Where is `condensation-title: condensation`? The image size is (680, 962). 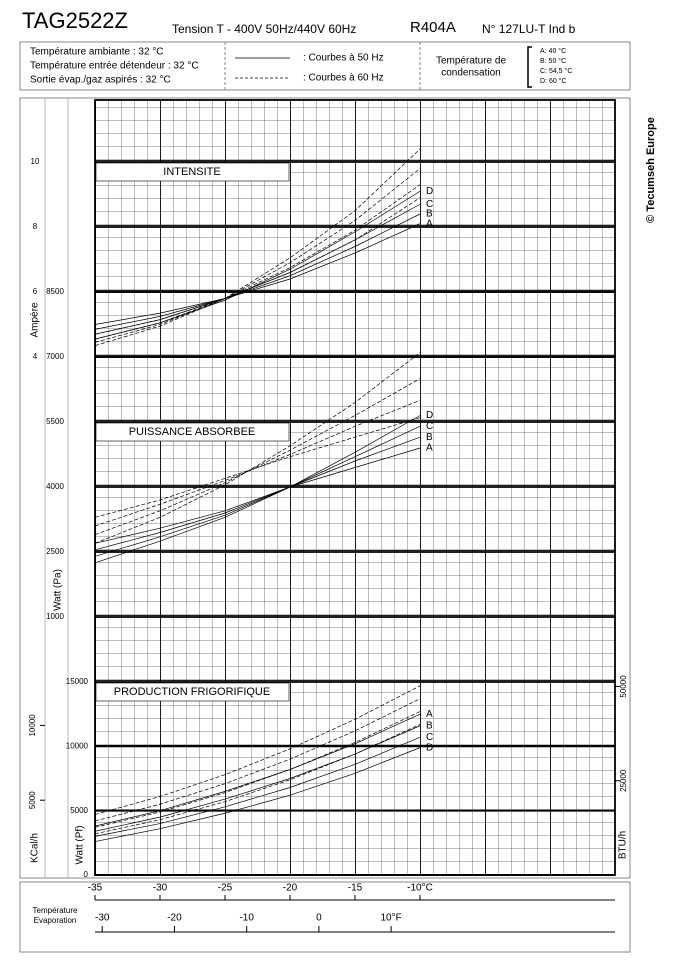
condensation-title: condensation is located at coordinates (471, 73).